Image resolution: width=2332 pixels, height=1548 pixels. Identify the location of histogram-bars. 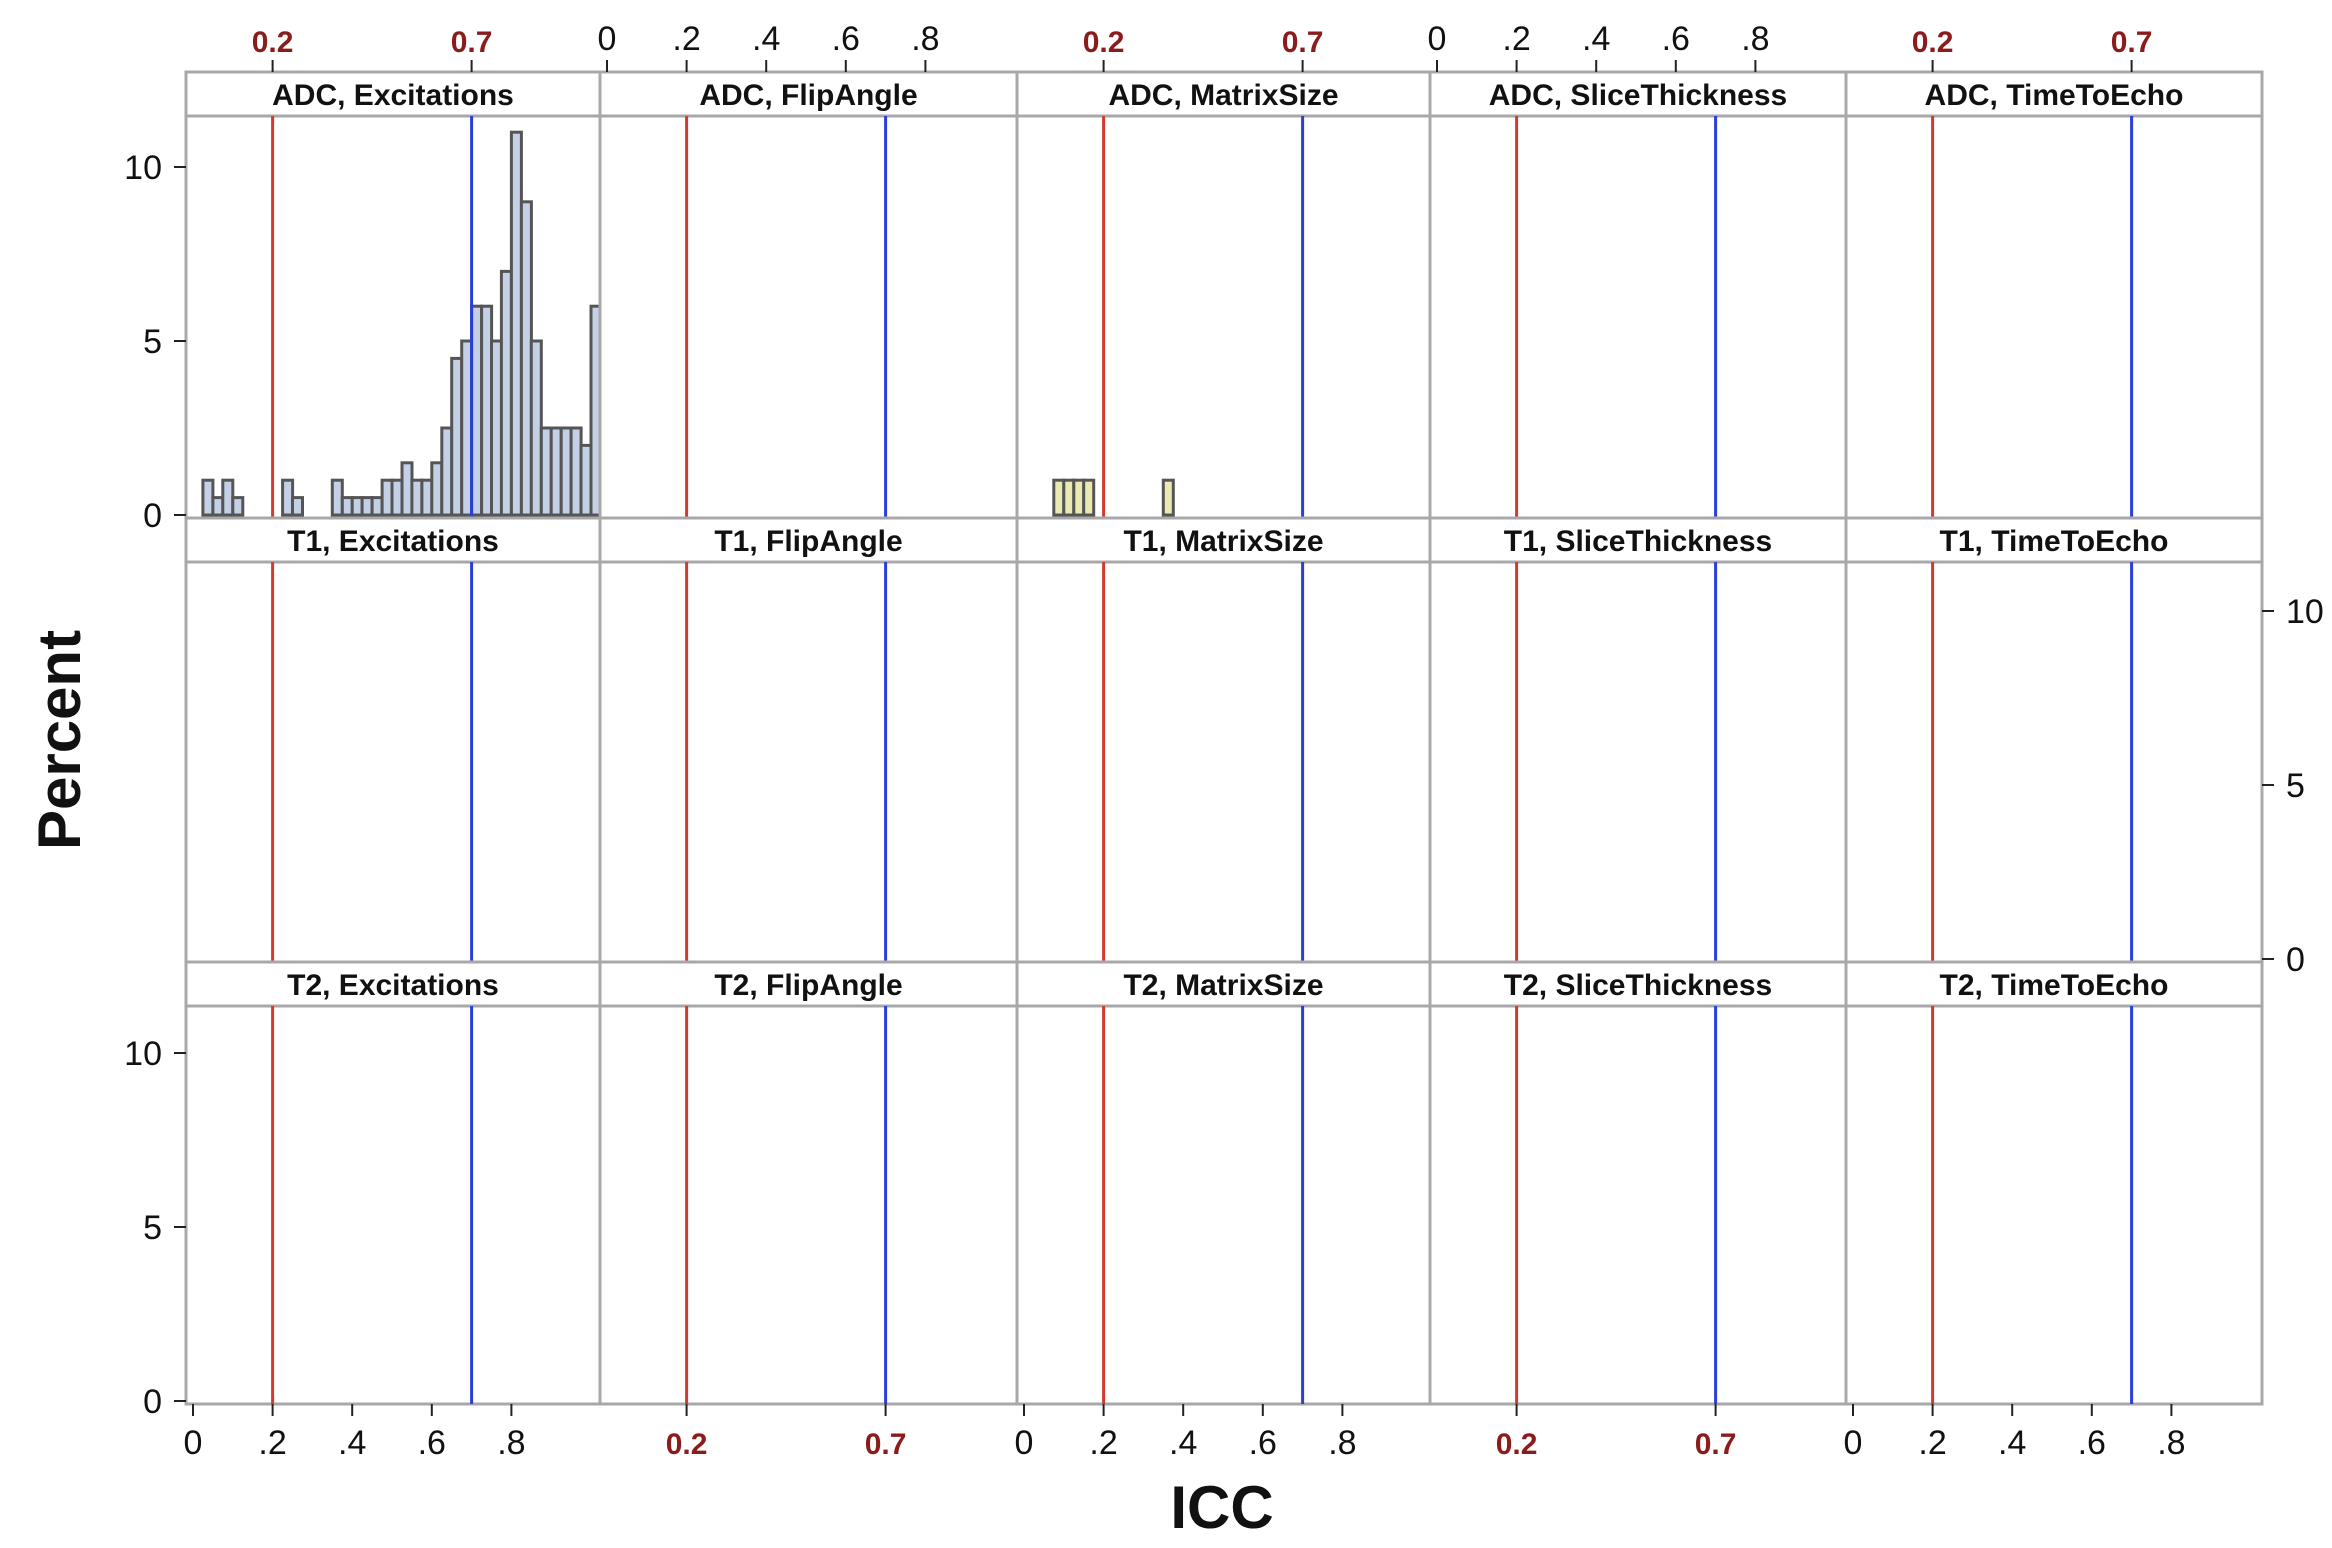
(1113, 497).